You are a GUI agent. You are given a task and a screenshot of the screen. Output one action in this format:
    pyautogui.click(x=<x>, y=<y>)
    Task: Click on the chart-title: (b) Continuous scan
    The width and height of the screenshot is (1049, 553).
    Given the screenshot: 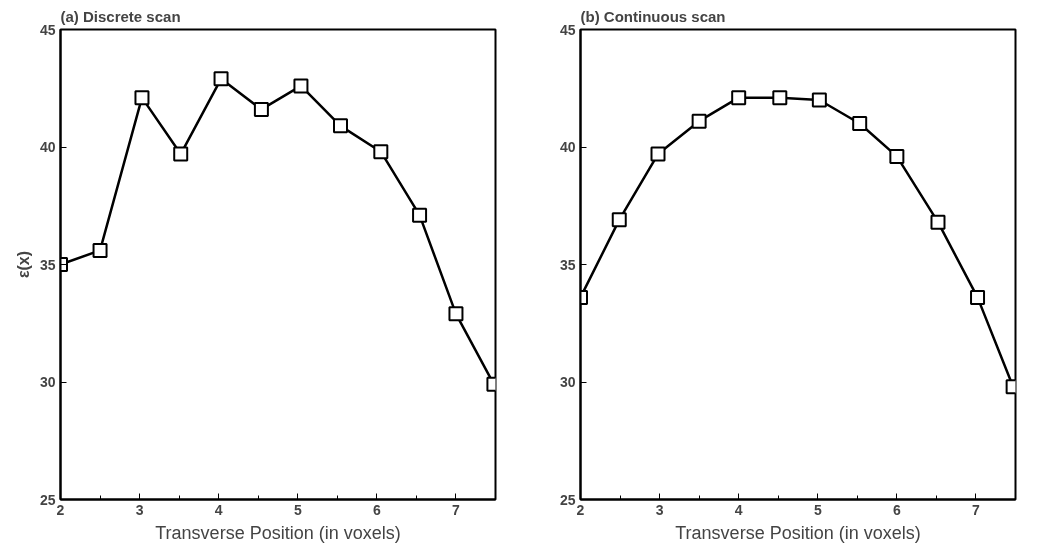 What is the action you would take?
    pyautogui.click(x=653, y=16)
    